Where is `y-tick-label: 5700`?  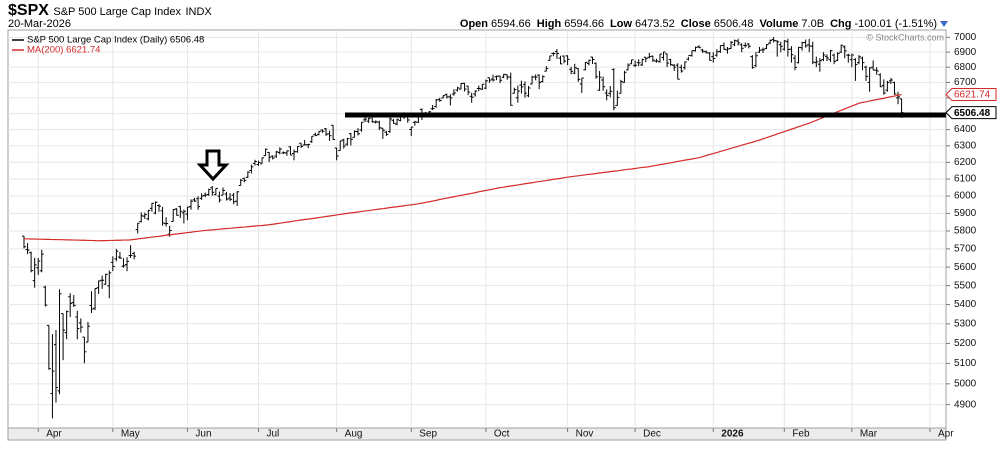
y-tick-label: 5700 is located at coordinates (965, 249).